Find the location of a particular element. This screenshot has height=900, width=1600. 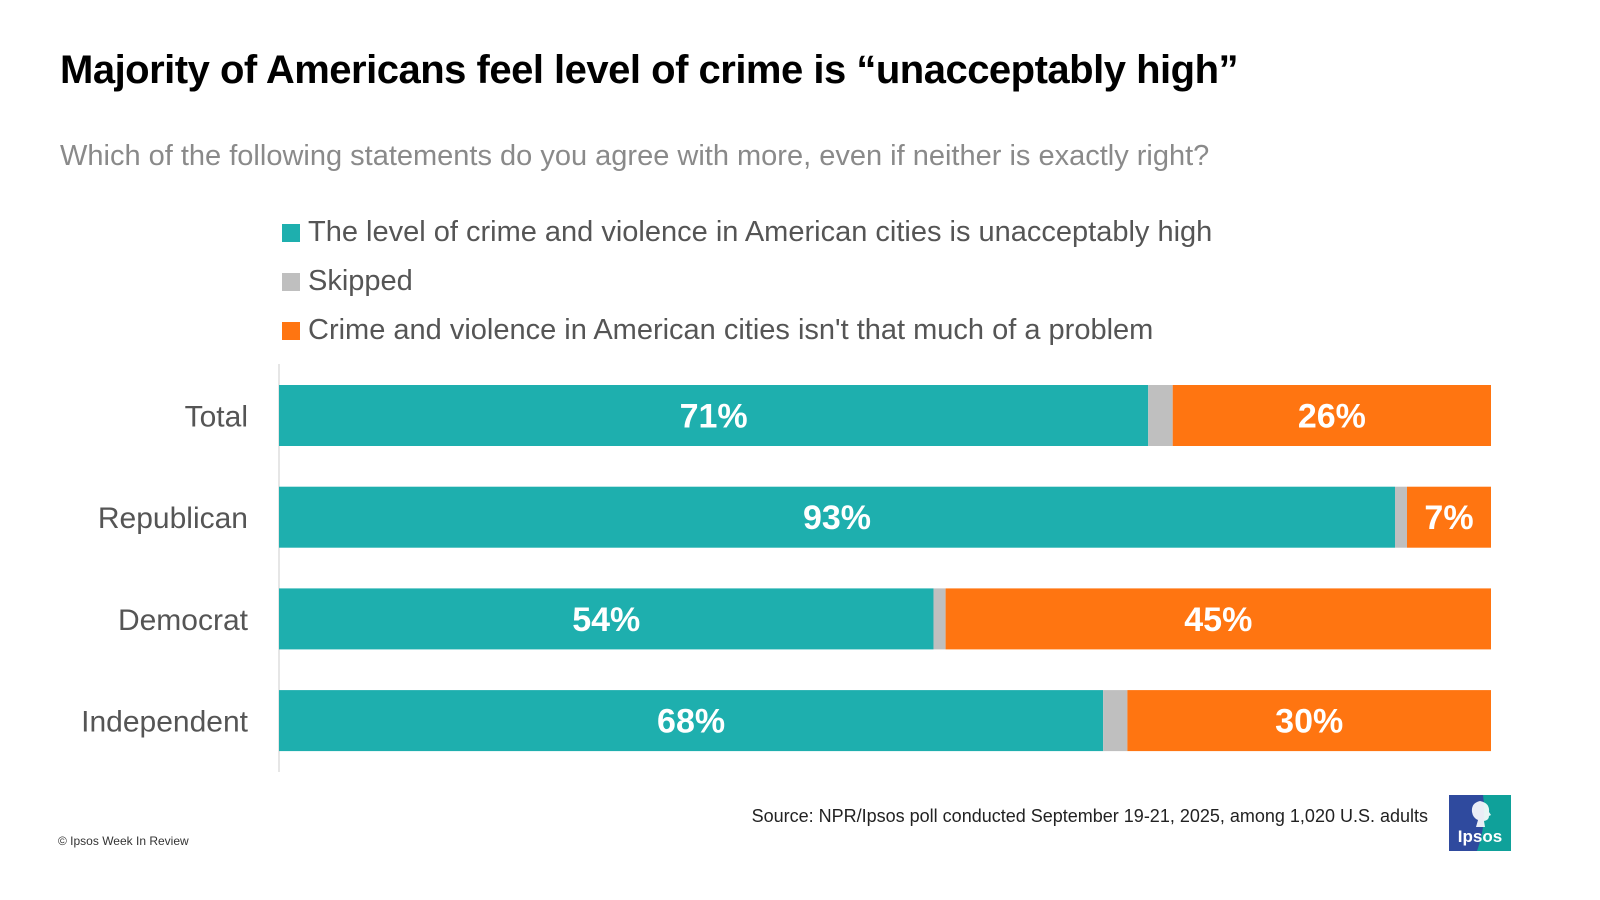

data-label-total-series-2: 26% is located at coordinates (1332, 417).